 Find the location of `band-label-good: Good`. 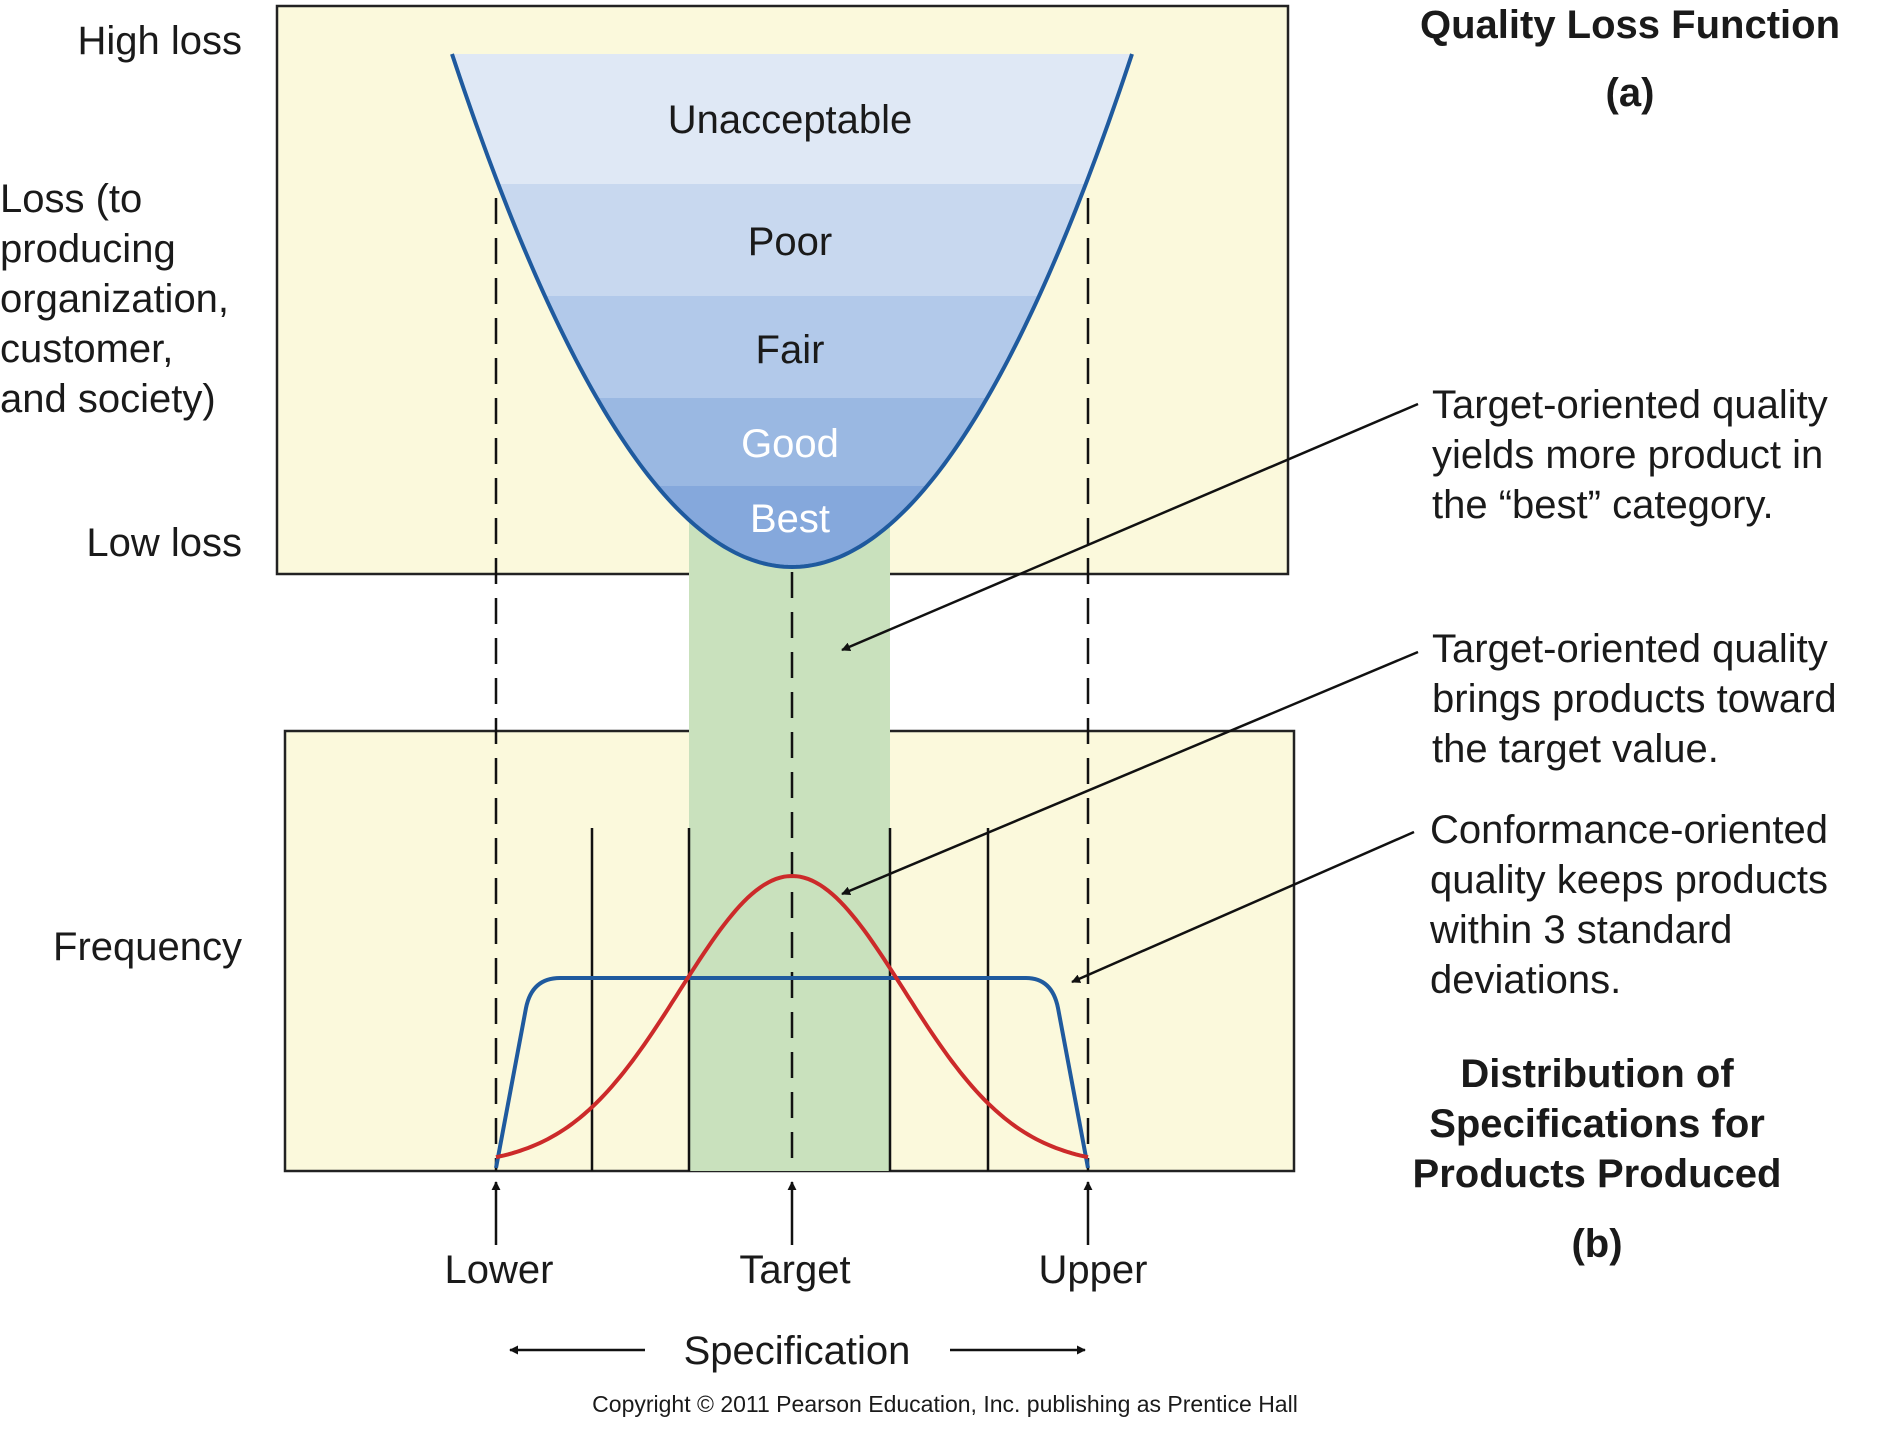

band-label-good: Good is located at coordinates (790, 444).